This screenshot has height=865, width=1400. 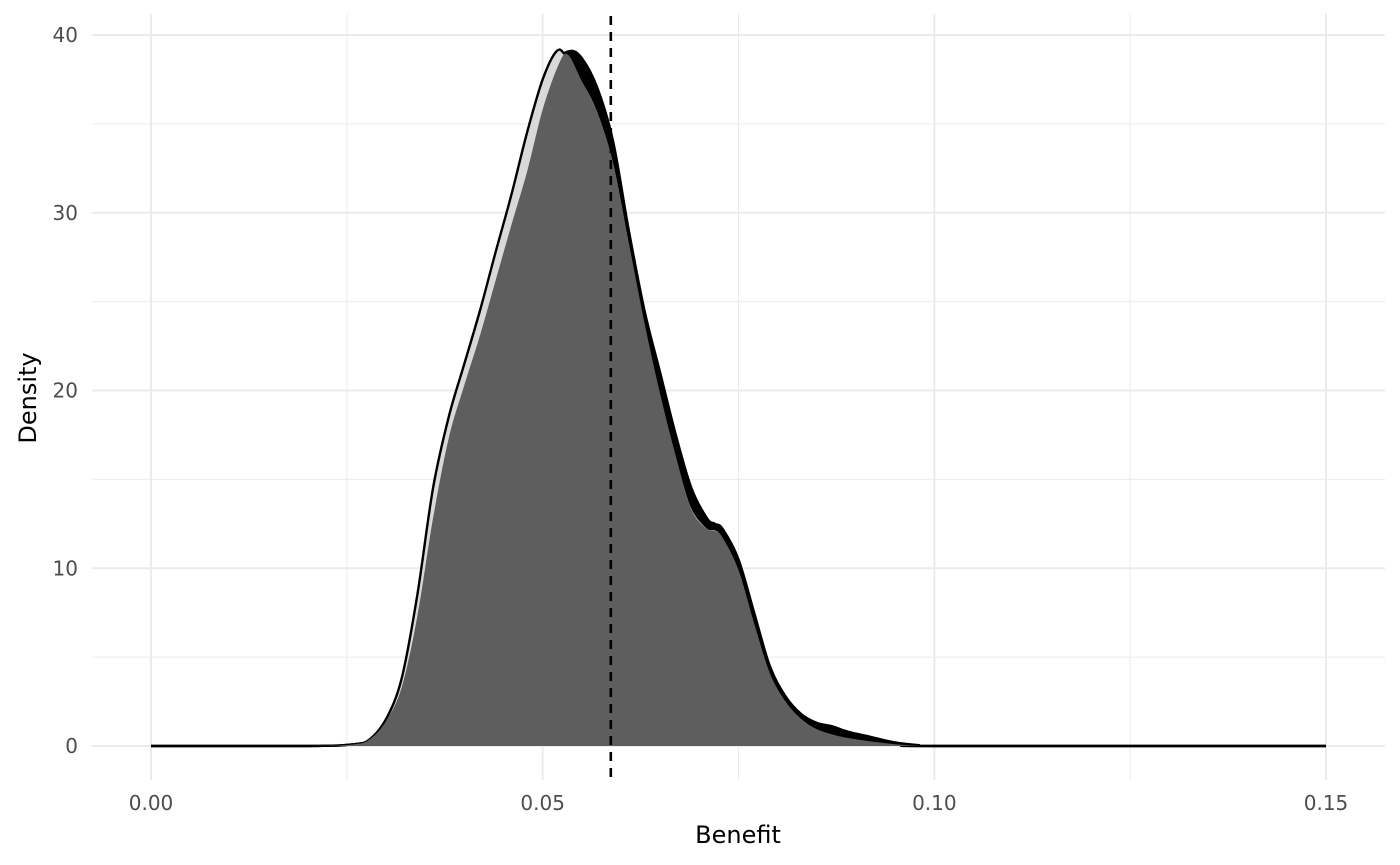 What do you see at coordinates (151, 803) in the screenshot?
I see `x-tick-label: 0.00` at bounding box center [151, 803].